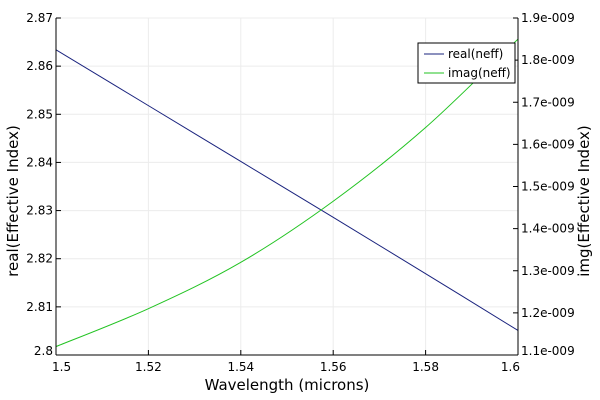  What do you see at coordinates (548, 102) in the screenshot?
I see `y-right-tick-label: 1.7e-009` at bounding box center [548, 102].